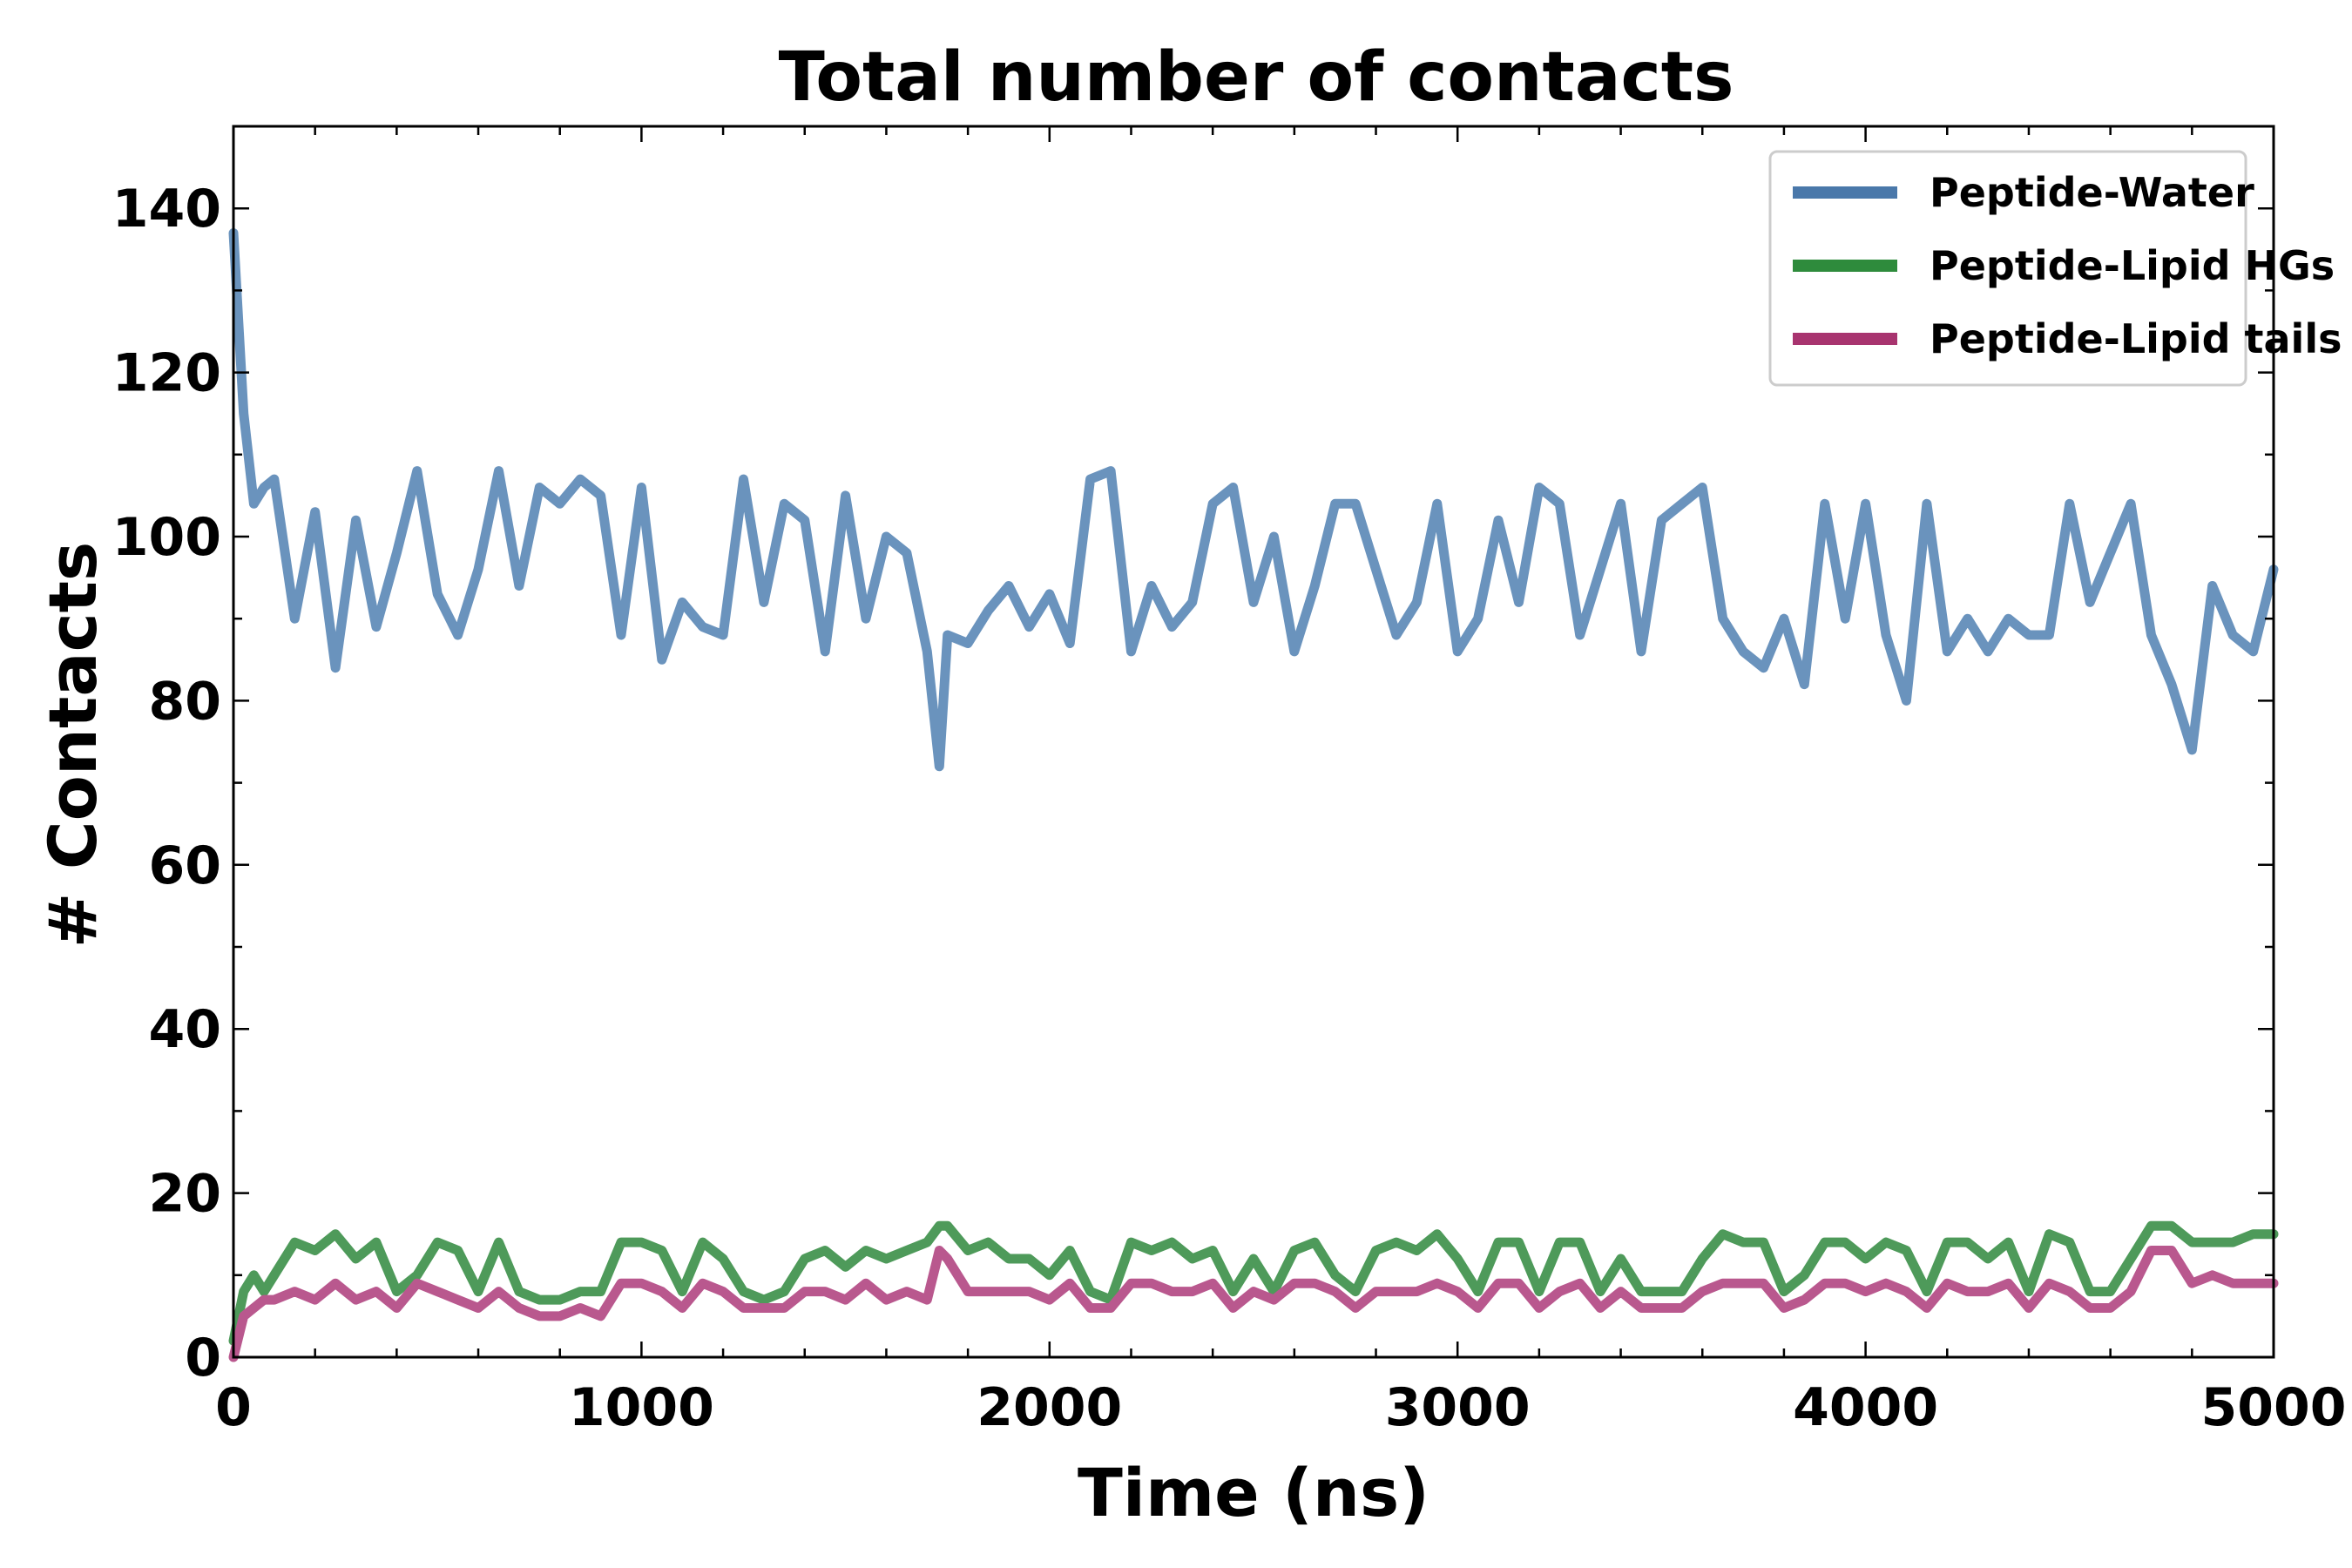 This screenshot has width=2352, height=1568. What do you see at coordinates (185, 1029) in the screenshot?
I see `y-tick-label: 40` at bounding box center [185, 1029].